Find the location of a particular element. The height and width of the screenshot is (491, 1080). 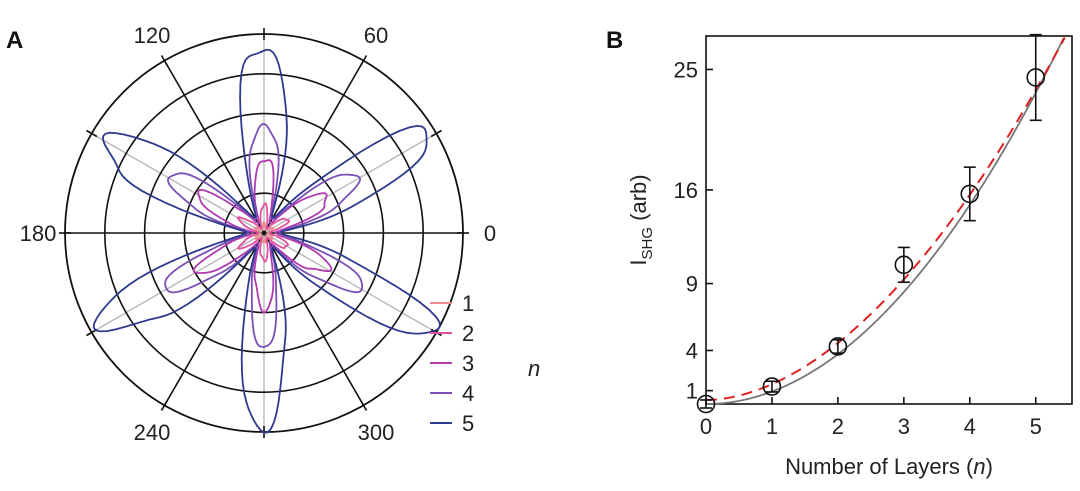

legend-label-2: 2 is located at coordinates (468, 333).